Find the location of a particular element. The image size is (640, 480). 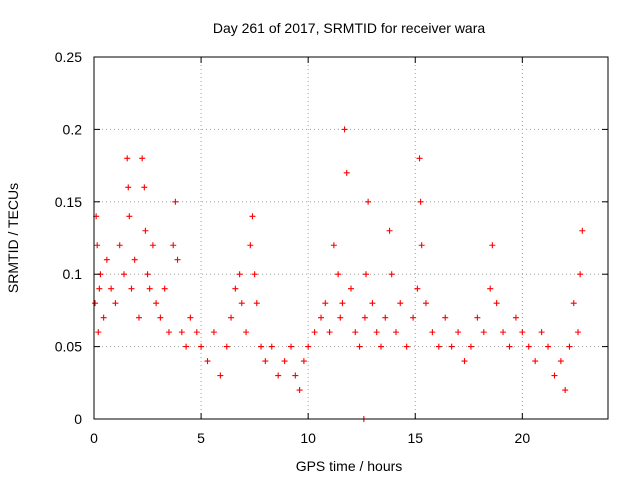

x-tick-label: 5 is located at coordinates (201, 438).